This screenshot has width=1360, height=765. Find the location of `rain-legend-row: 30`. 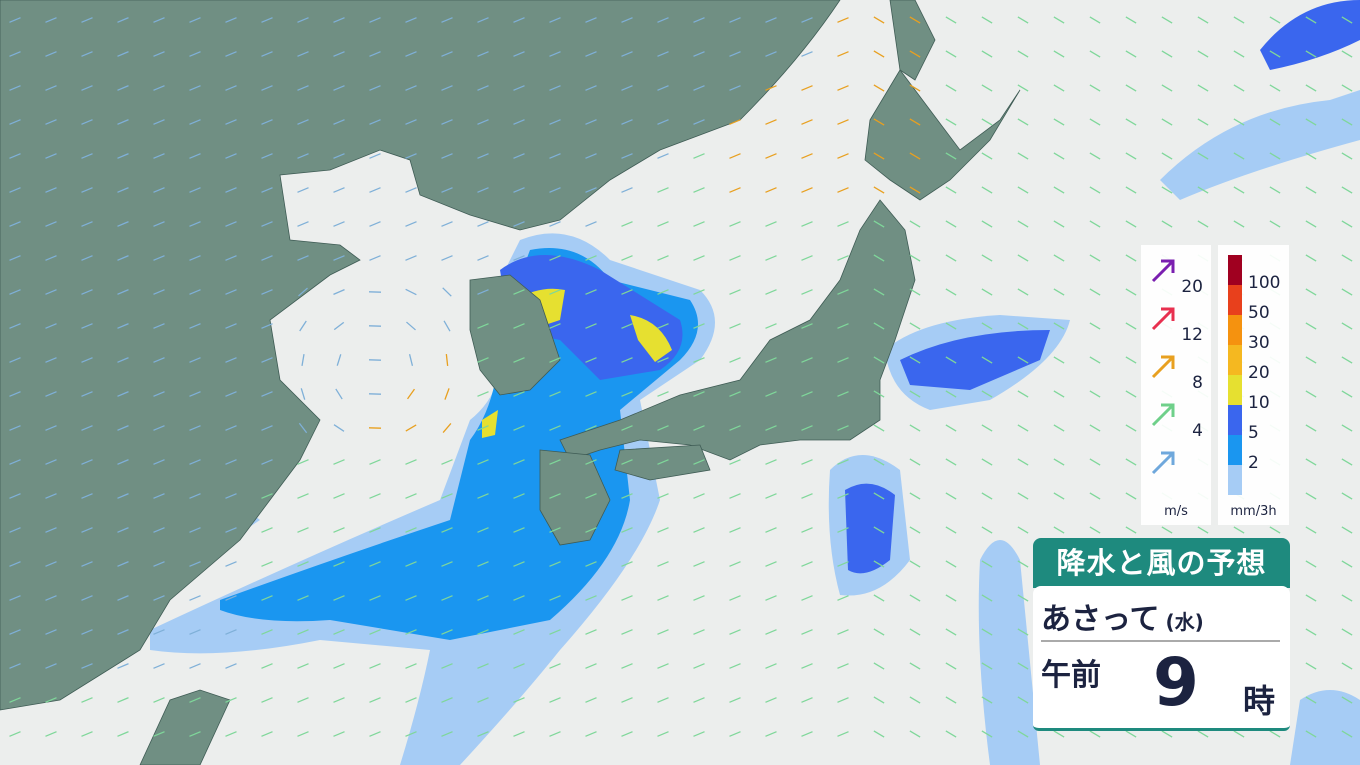

rain-legend-row: 30 is located at coordinates (1258, 334).